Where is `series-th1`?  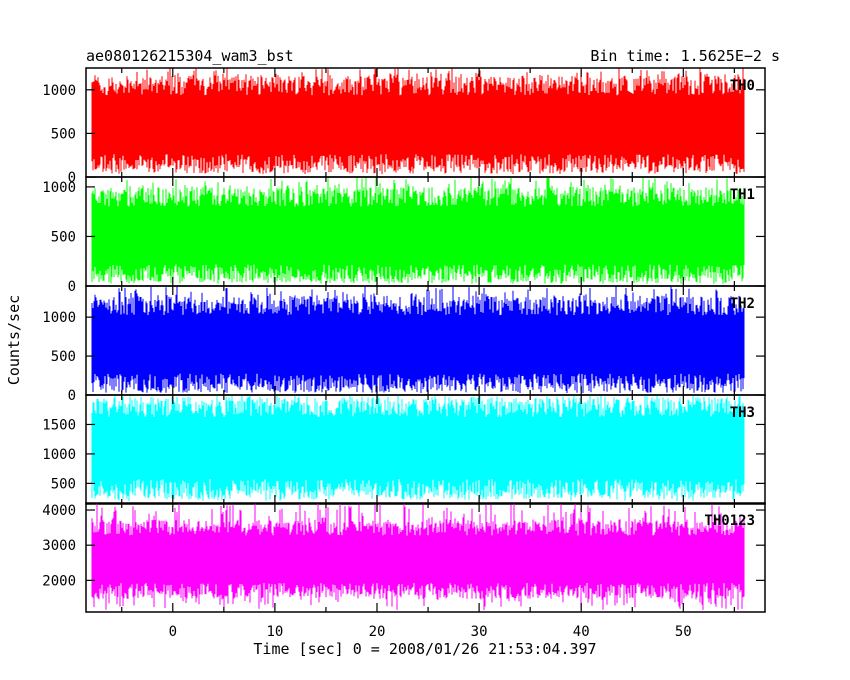 series-th1 is located at coordinates (418, 230).